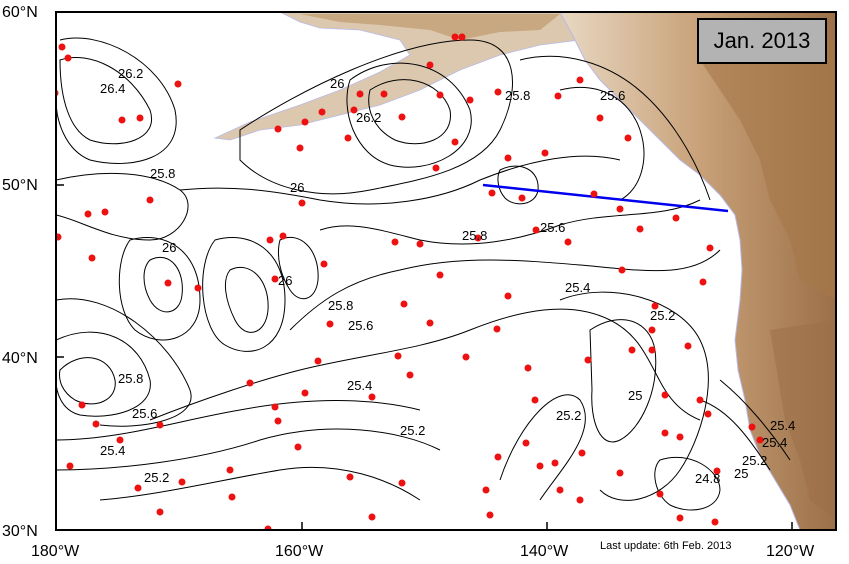  I want to click on land-mountain-shade, so click(768, 170).